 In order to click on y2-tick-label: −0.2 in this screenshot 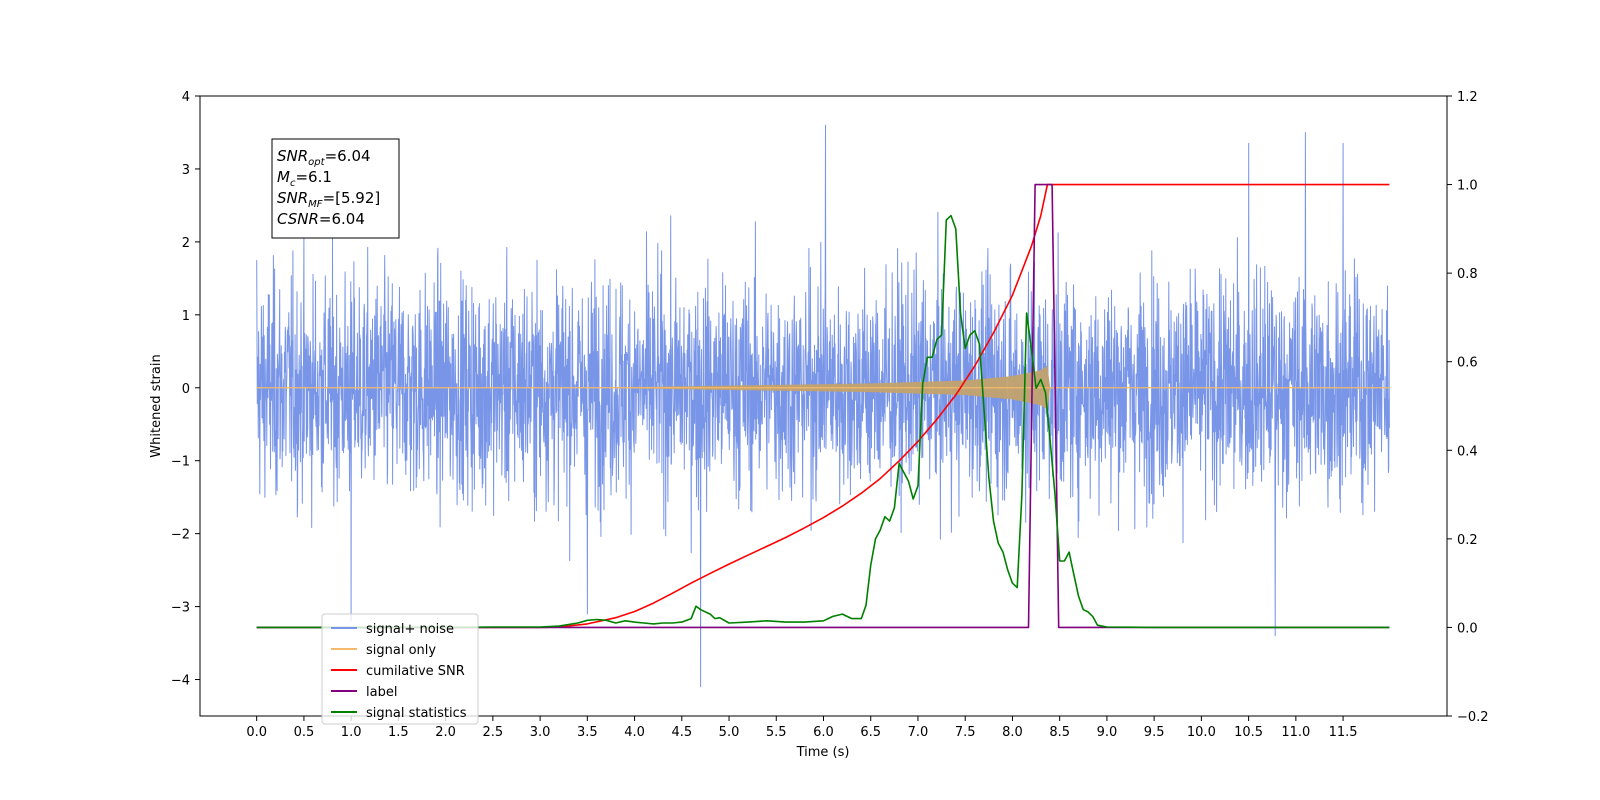, I will do `click(1473, 717)`.